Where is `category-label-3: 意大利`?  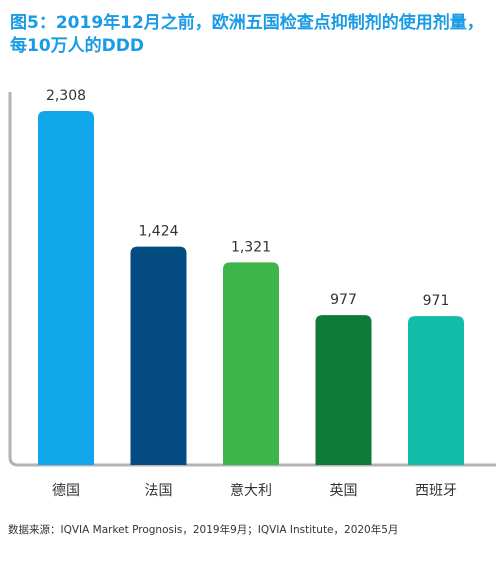 category-label-3: 意大利 is located at coordinates (251, 490).